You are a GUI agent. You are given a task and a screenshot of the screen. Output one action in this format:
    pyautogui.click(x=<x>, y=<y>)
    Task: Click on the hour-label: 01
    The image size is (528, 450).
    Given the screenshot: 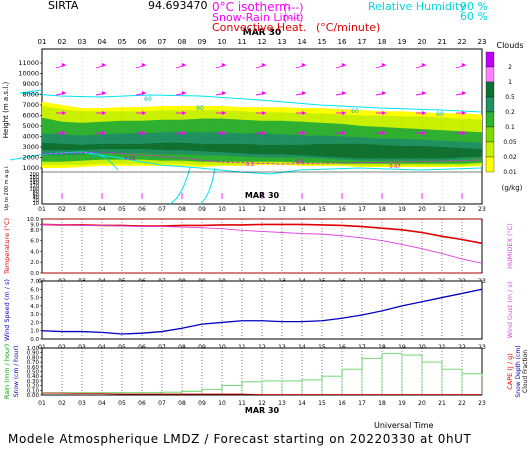 What is the action you would take?
    pyautogui.click(x=42, y=403)
    